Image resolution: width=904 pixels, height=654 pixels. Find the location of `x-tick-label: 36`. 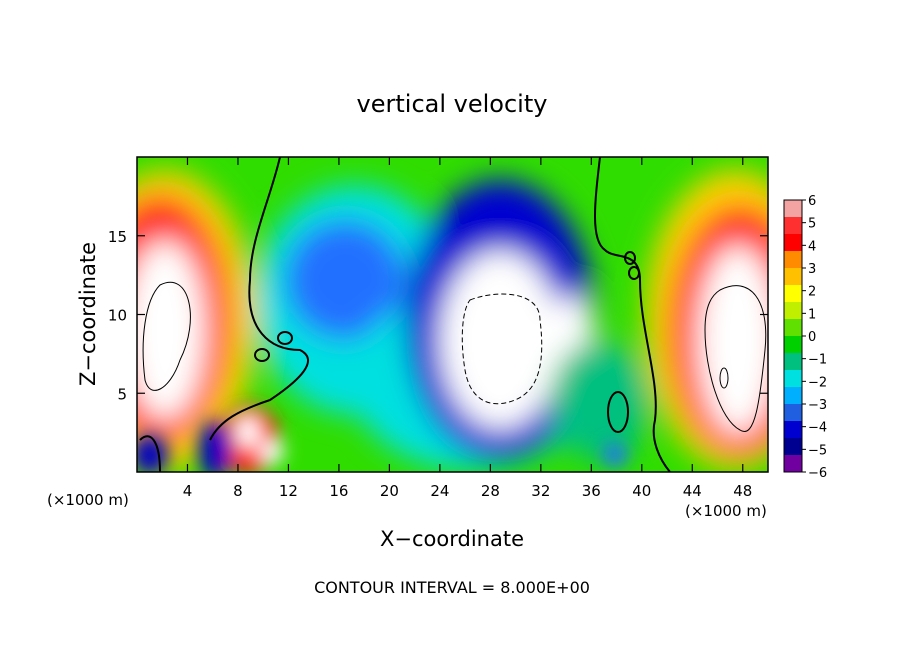

x-tick-label: 36 is located at coordinates (591, 491).